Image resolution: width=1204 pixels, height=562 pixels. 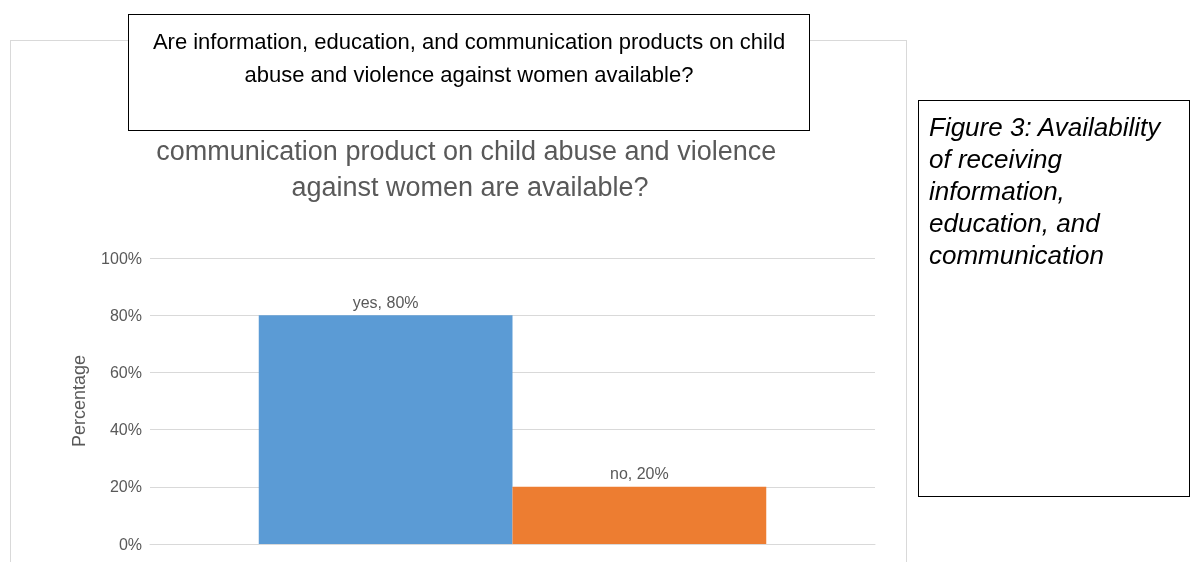 What do you see at coordinates (469, 72) in the screenshot?
I see `chart-title: Are information, education, and communication products on child abuse and violence against women available?` at bounding box center [469, 72].